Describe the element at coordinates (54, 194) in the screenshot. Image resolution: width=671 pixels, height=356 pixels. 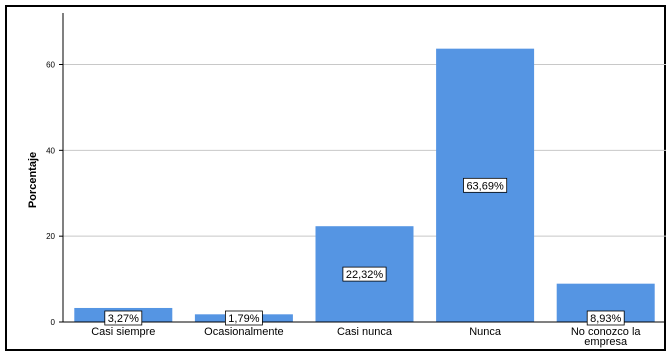
I see `y-tick-labels: 0 20 40 60` at that location.